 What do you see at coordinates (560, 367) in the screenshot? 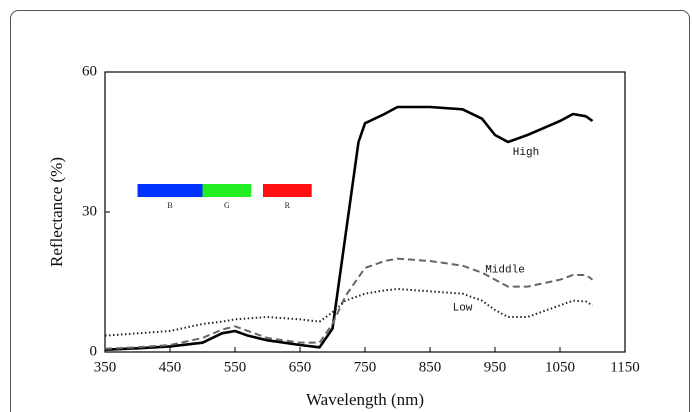
I see `x-tick-label: 1050` at bounding box center [560, 367].